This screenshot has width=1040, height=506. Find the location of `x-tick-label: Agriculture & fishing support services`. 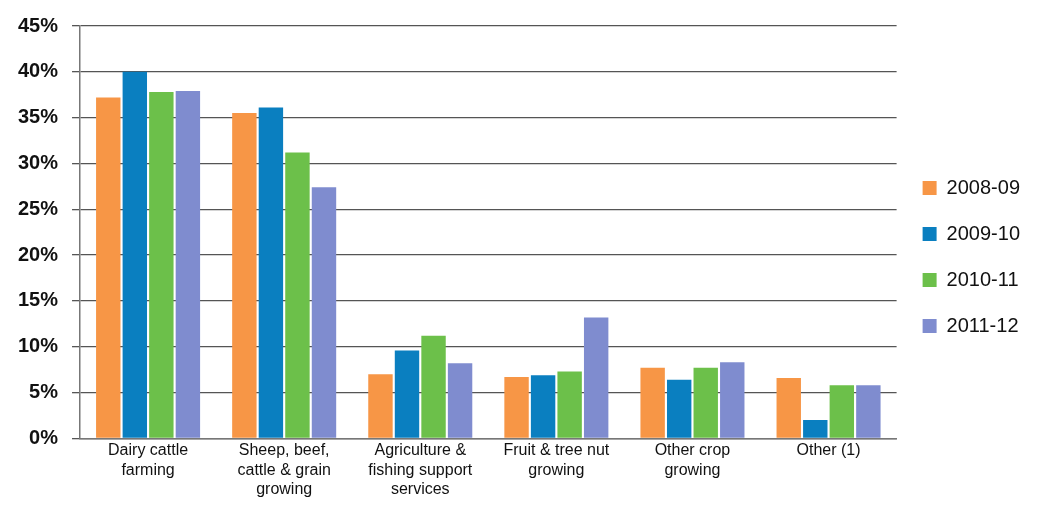

x-tick-label: Agriculture & fishing support services is located at coordinates (420, 469).